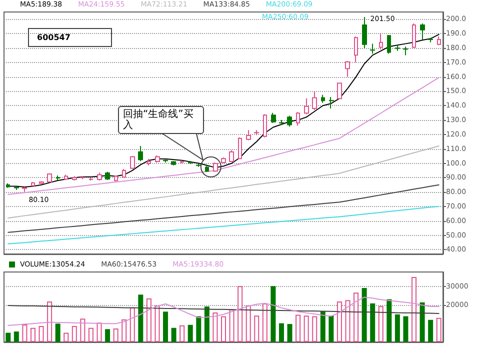  Describe the element at coordinates (161, 120) in the screenshot. I see `callout-box: 回抽“生命线”买入` at that location.